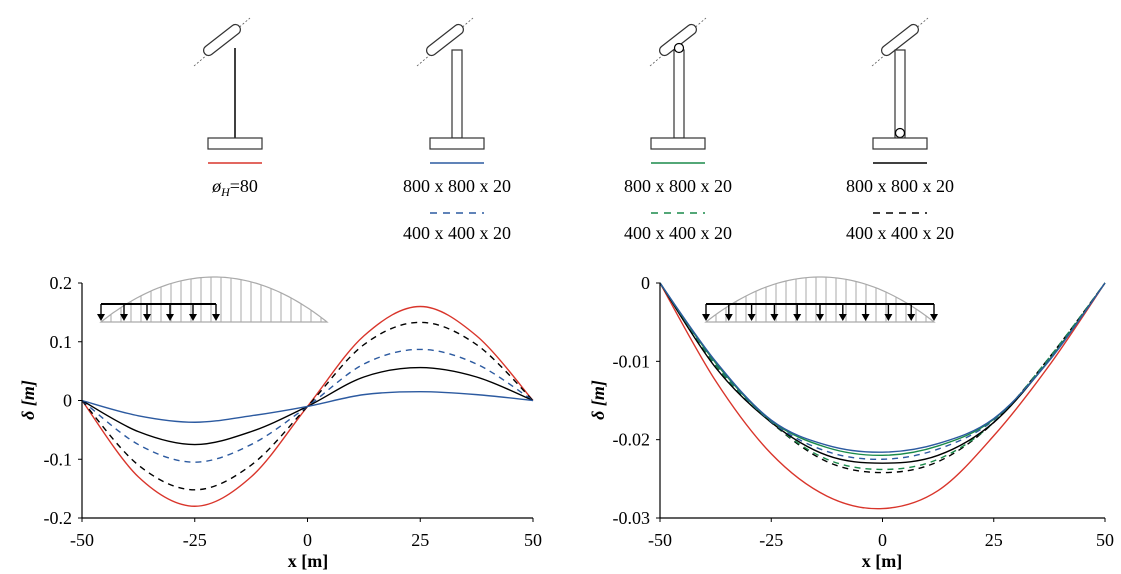 The width and height of the screenshot is (1121, 574). Describe the element at coordinates (58, 459) in the screenshot. I see `y-tick-label: -0.1` at that location.